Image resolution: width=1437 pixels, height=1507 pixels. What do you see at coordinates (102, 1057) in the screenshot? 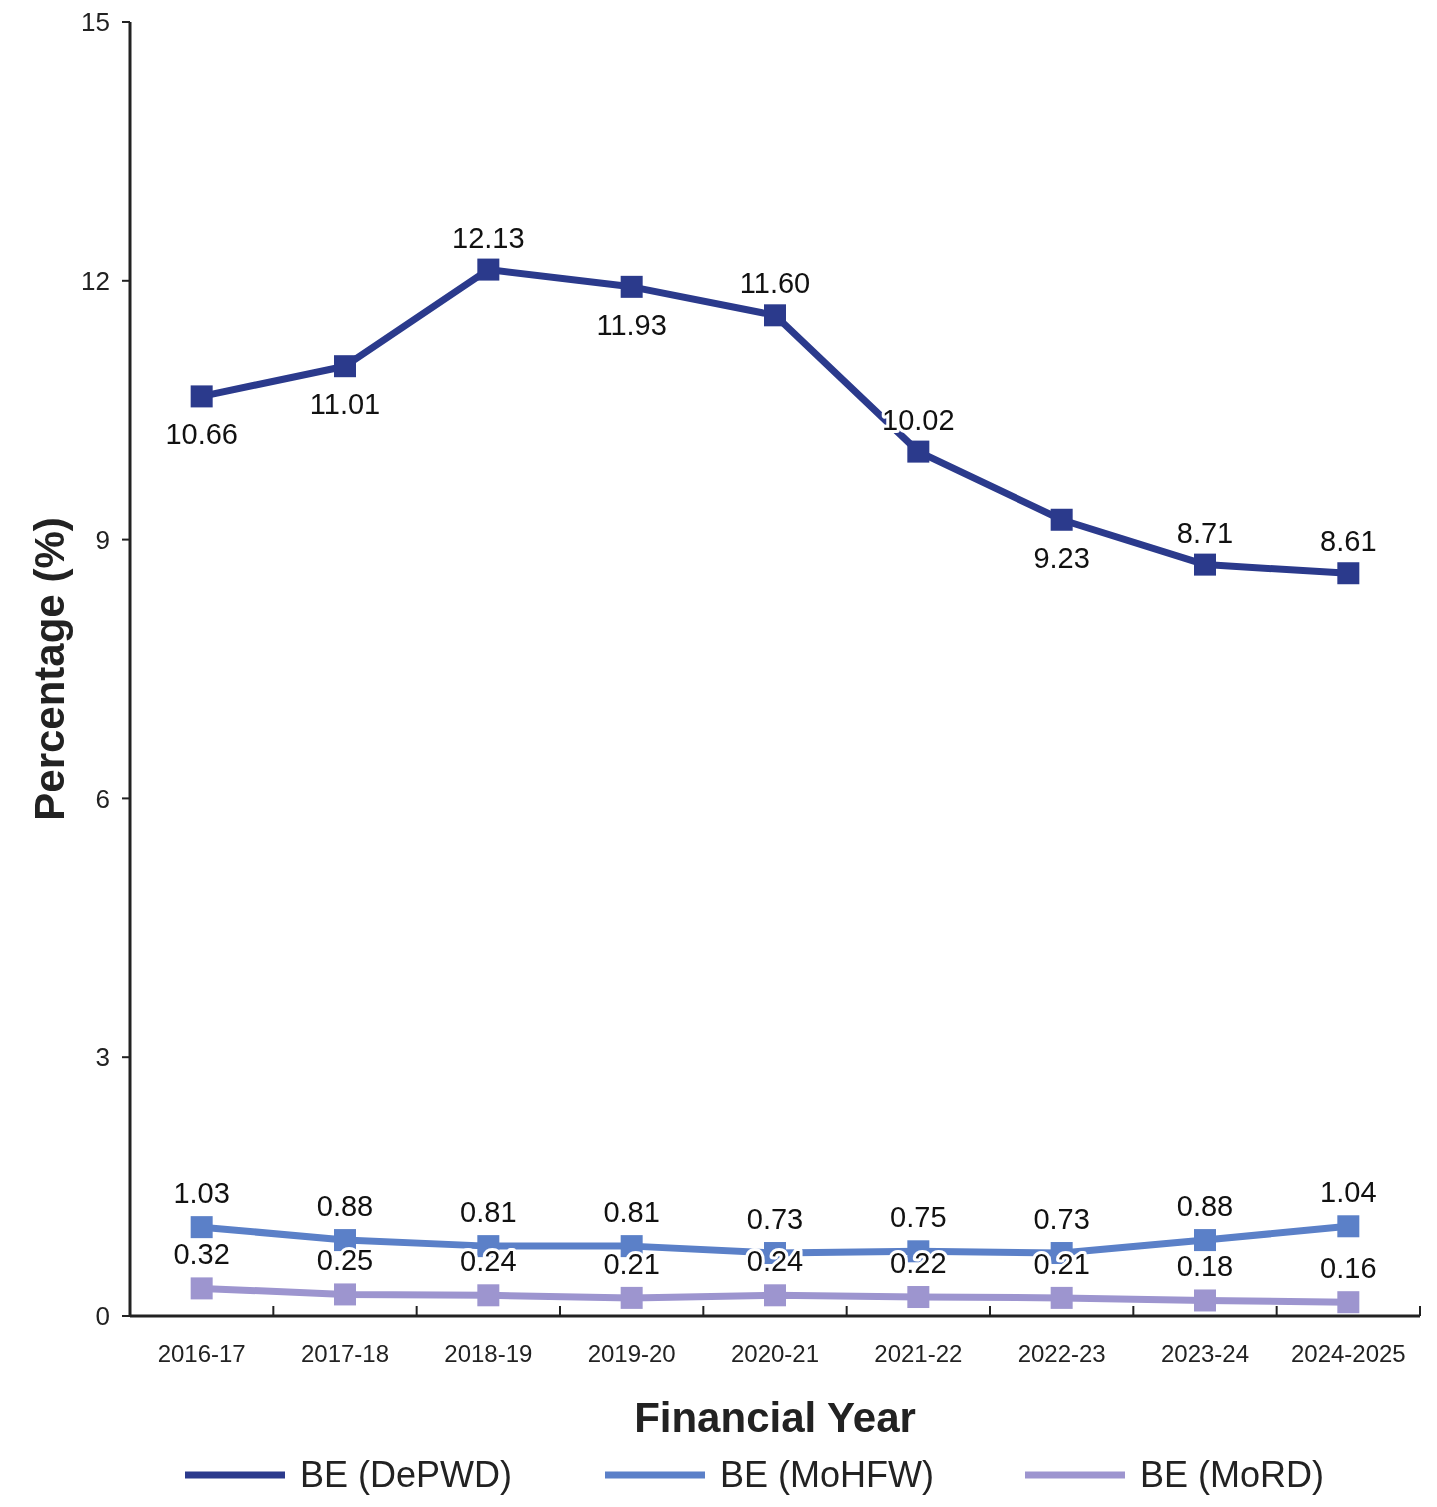
I see `y-tick-label: 3` at bounding box center [102, 1057].